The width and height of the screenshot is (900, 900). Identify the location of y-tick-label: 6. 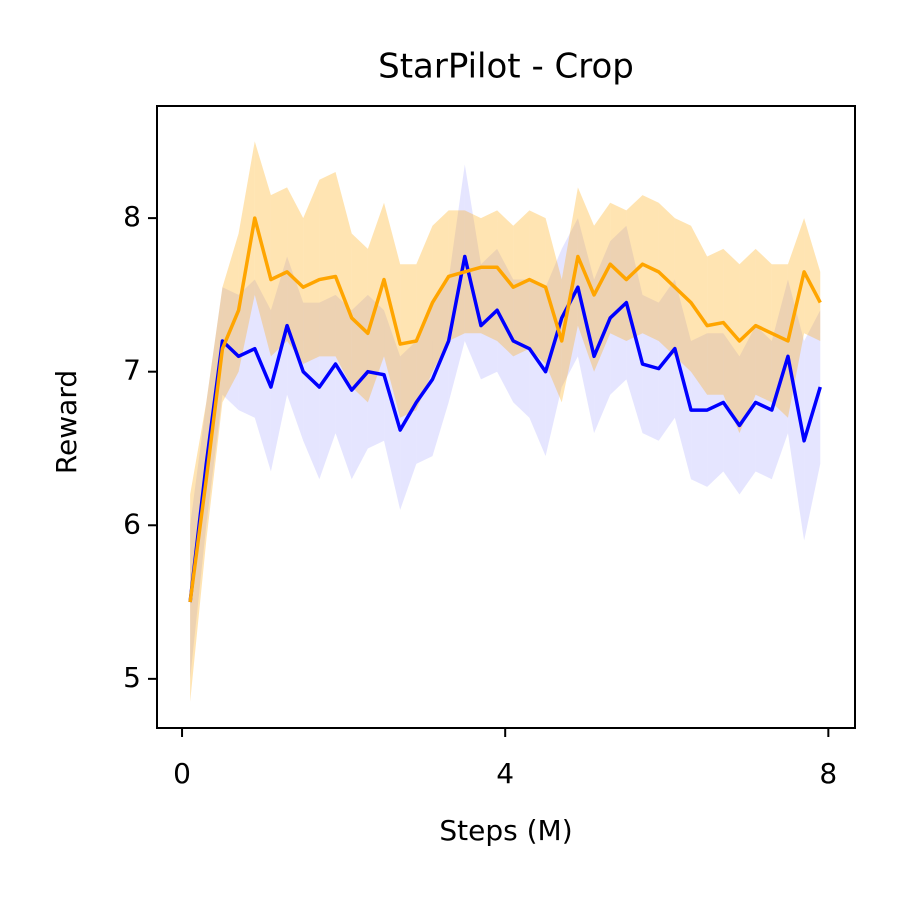
(132, 523).